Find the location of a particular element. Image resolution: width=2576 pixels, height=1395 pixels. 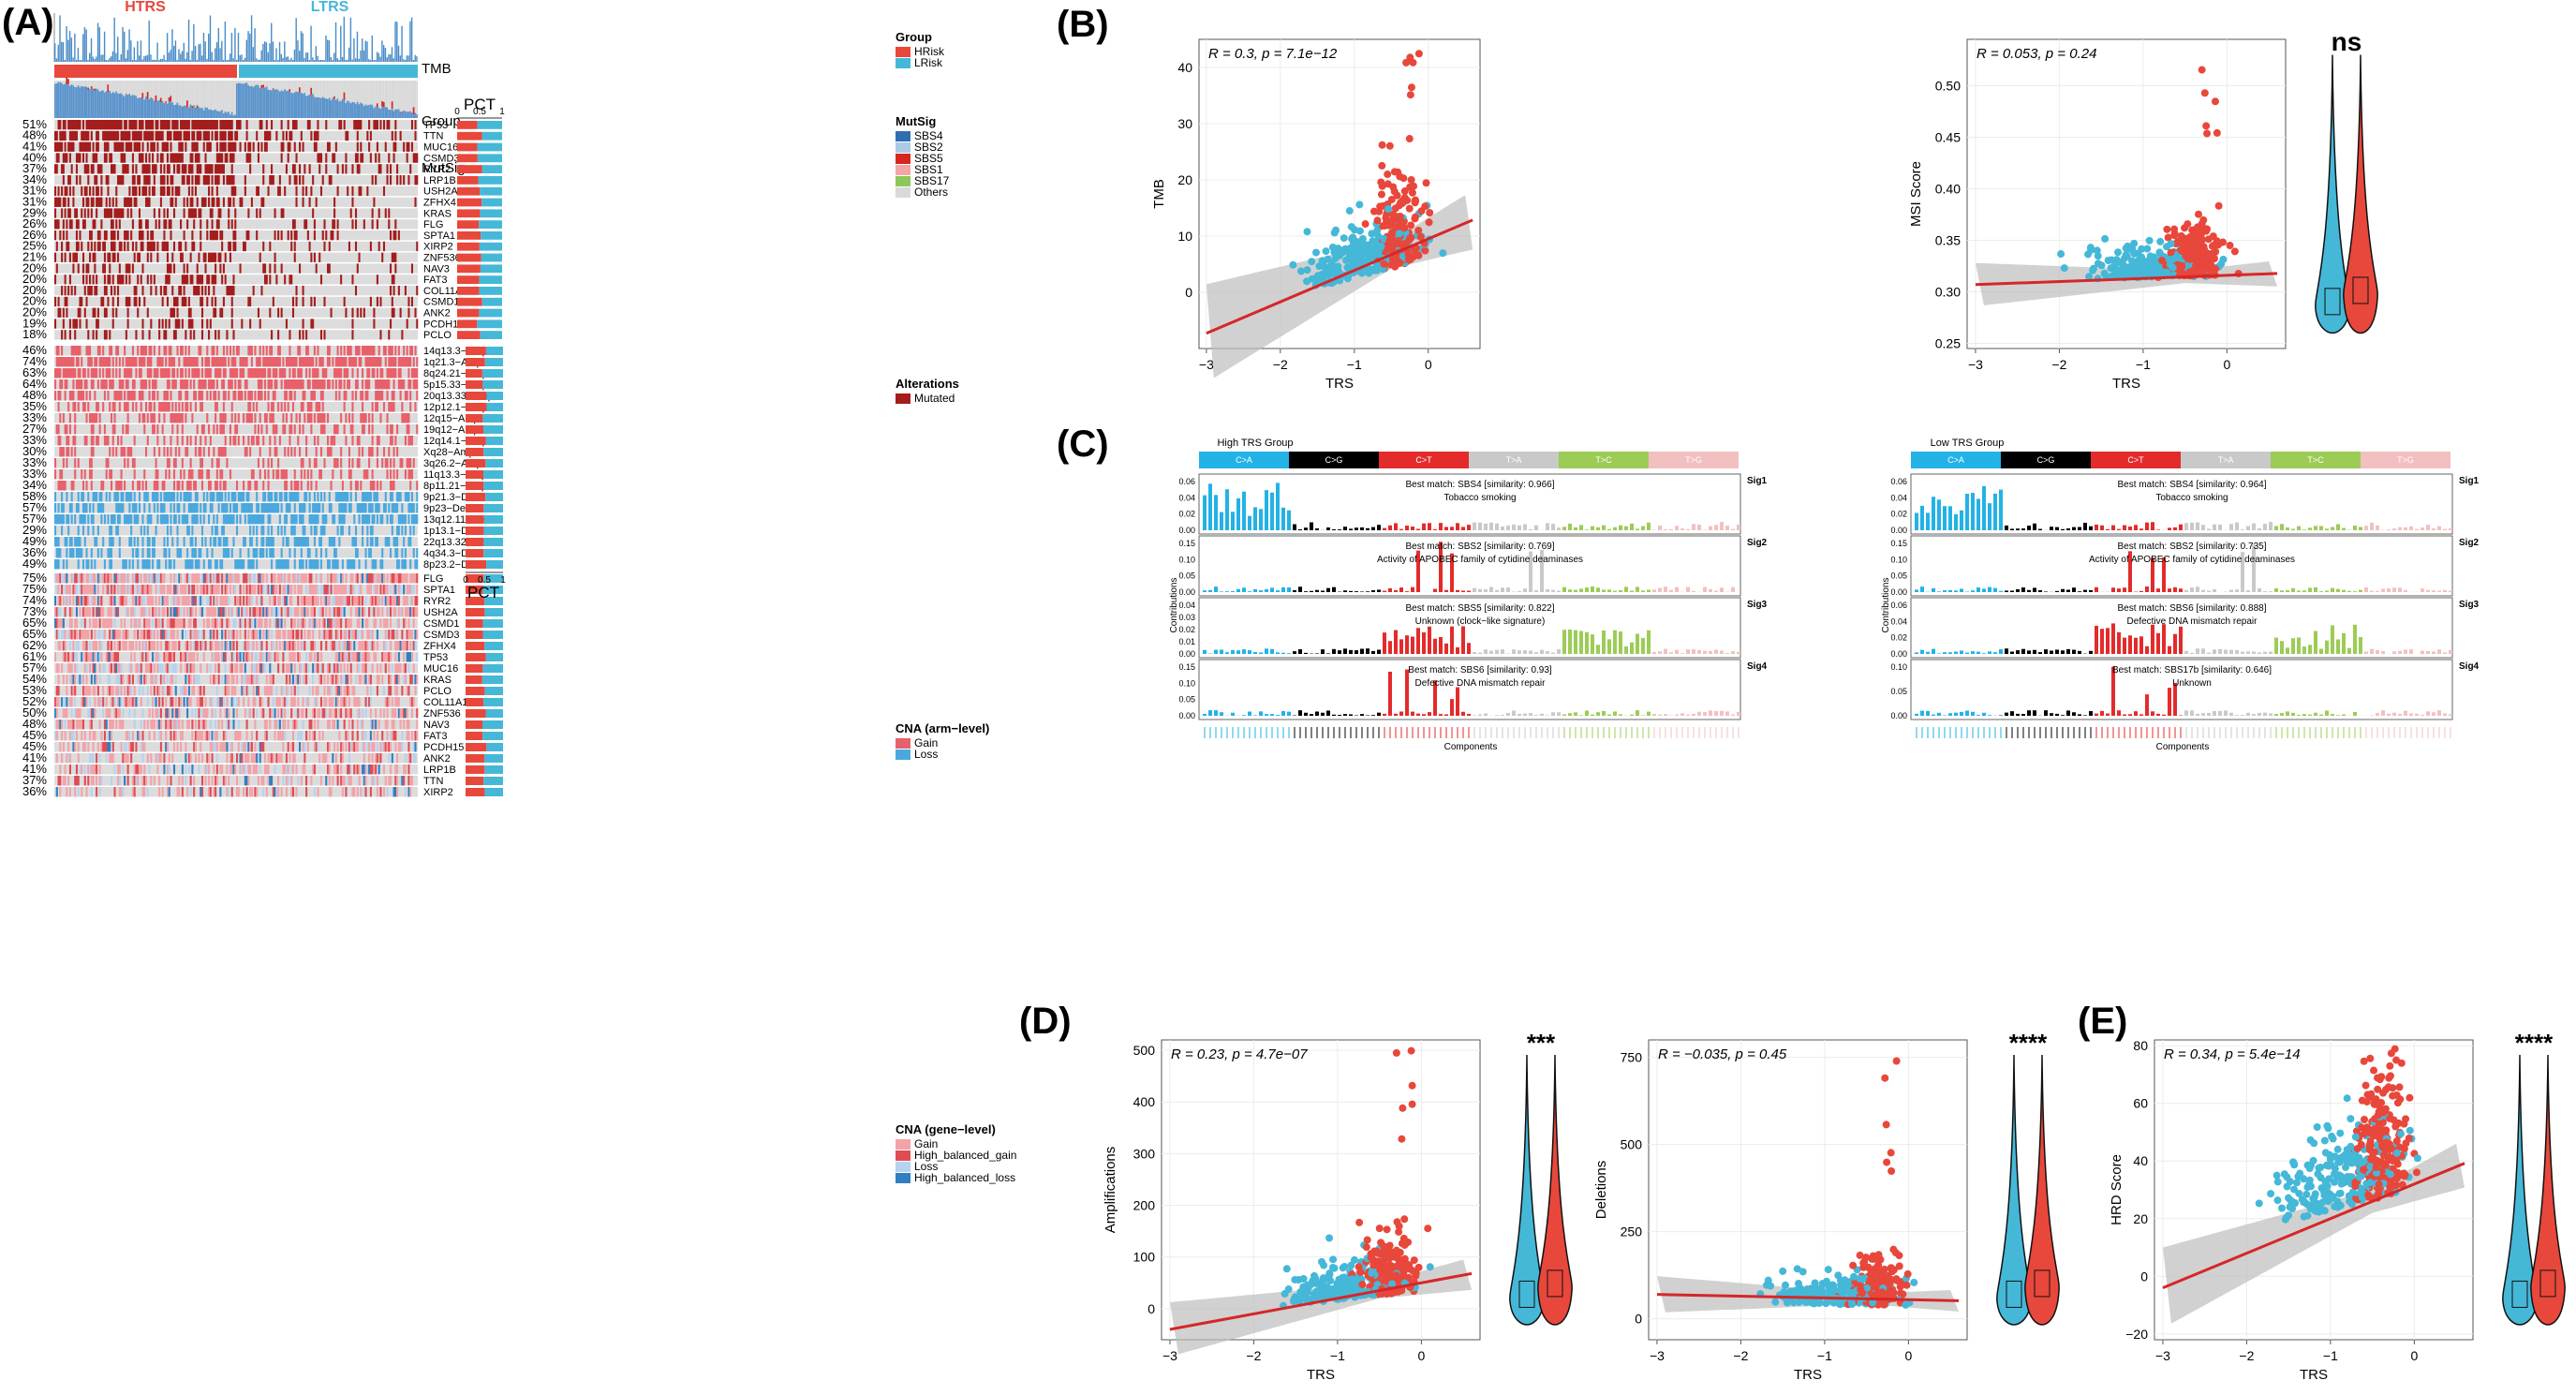

mutsig-bar-others is located at coordinates (213, 99).